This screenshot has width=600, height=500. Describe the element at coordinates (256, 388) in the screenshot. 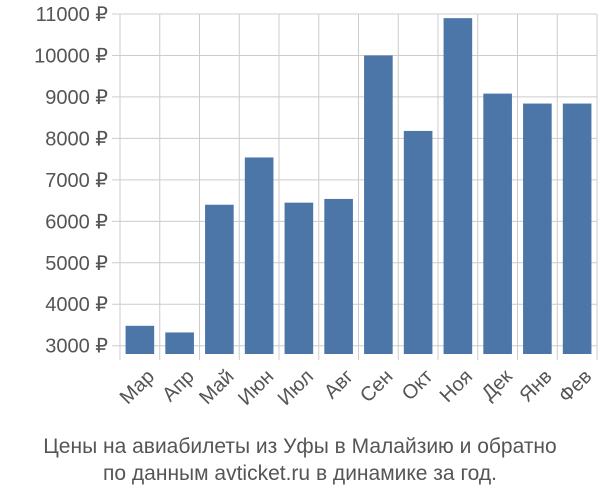

I see `x-tick-label: Июн` at that location.